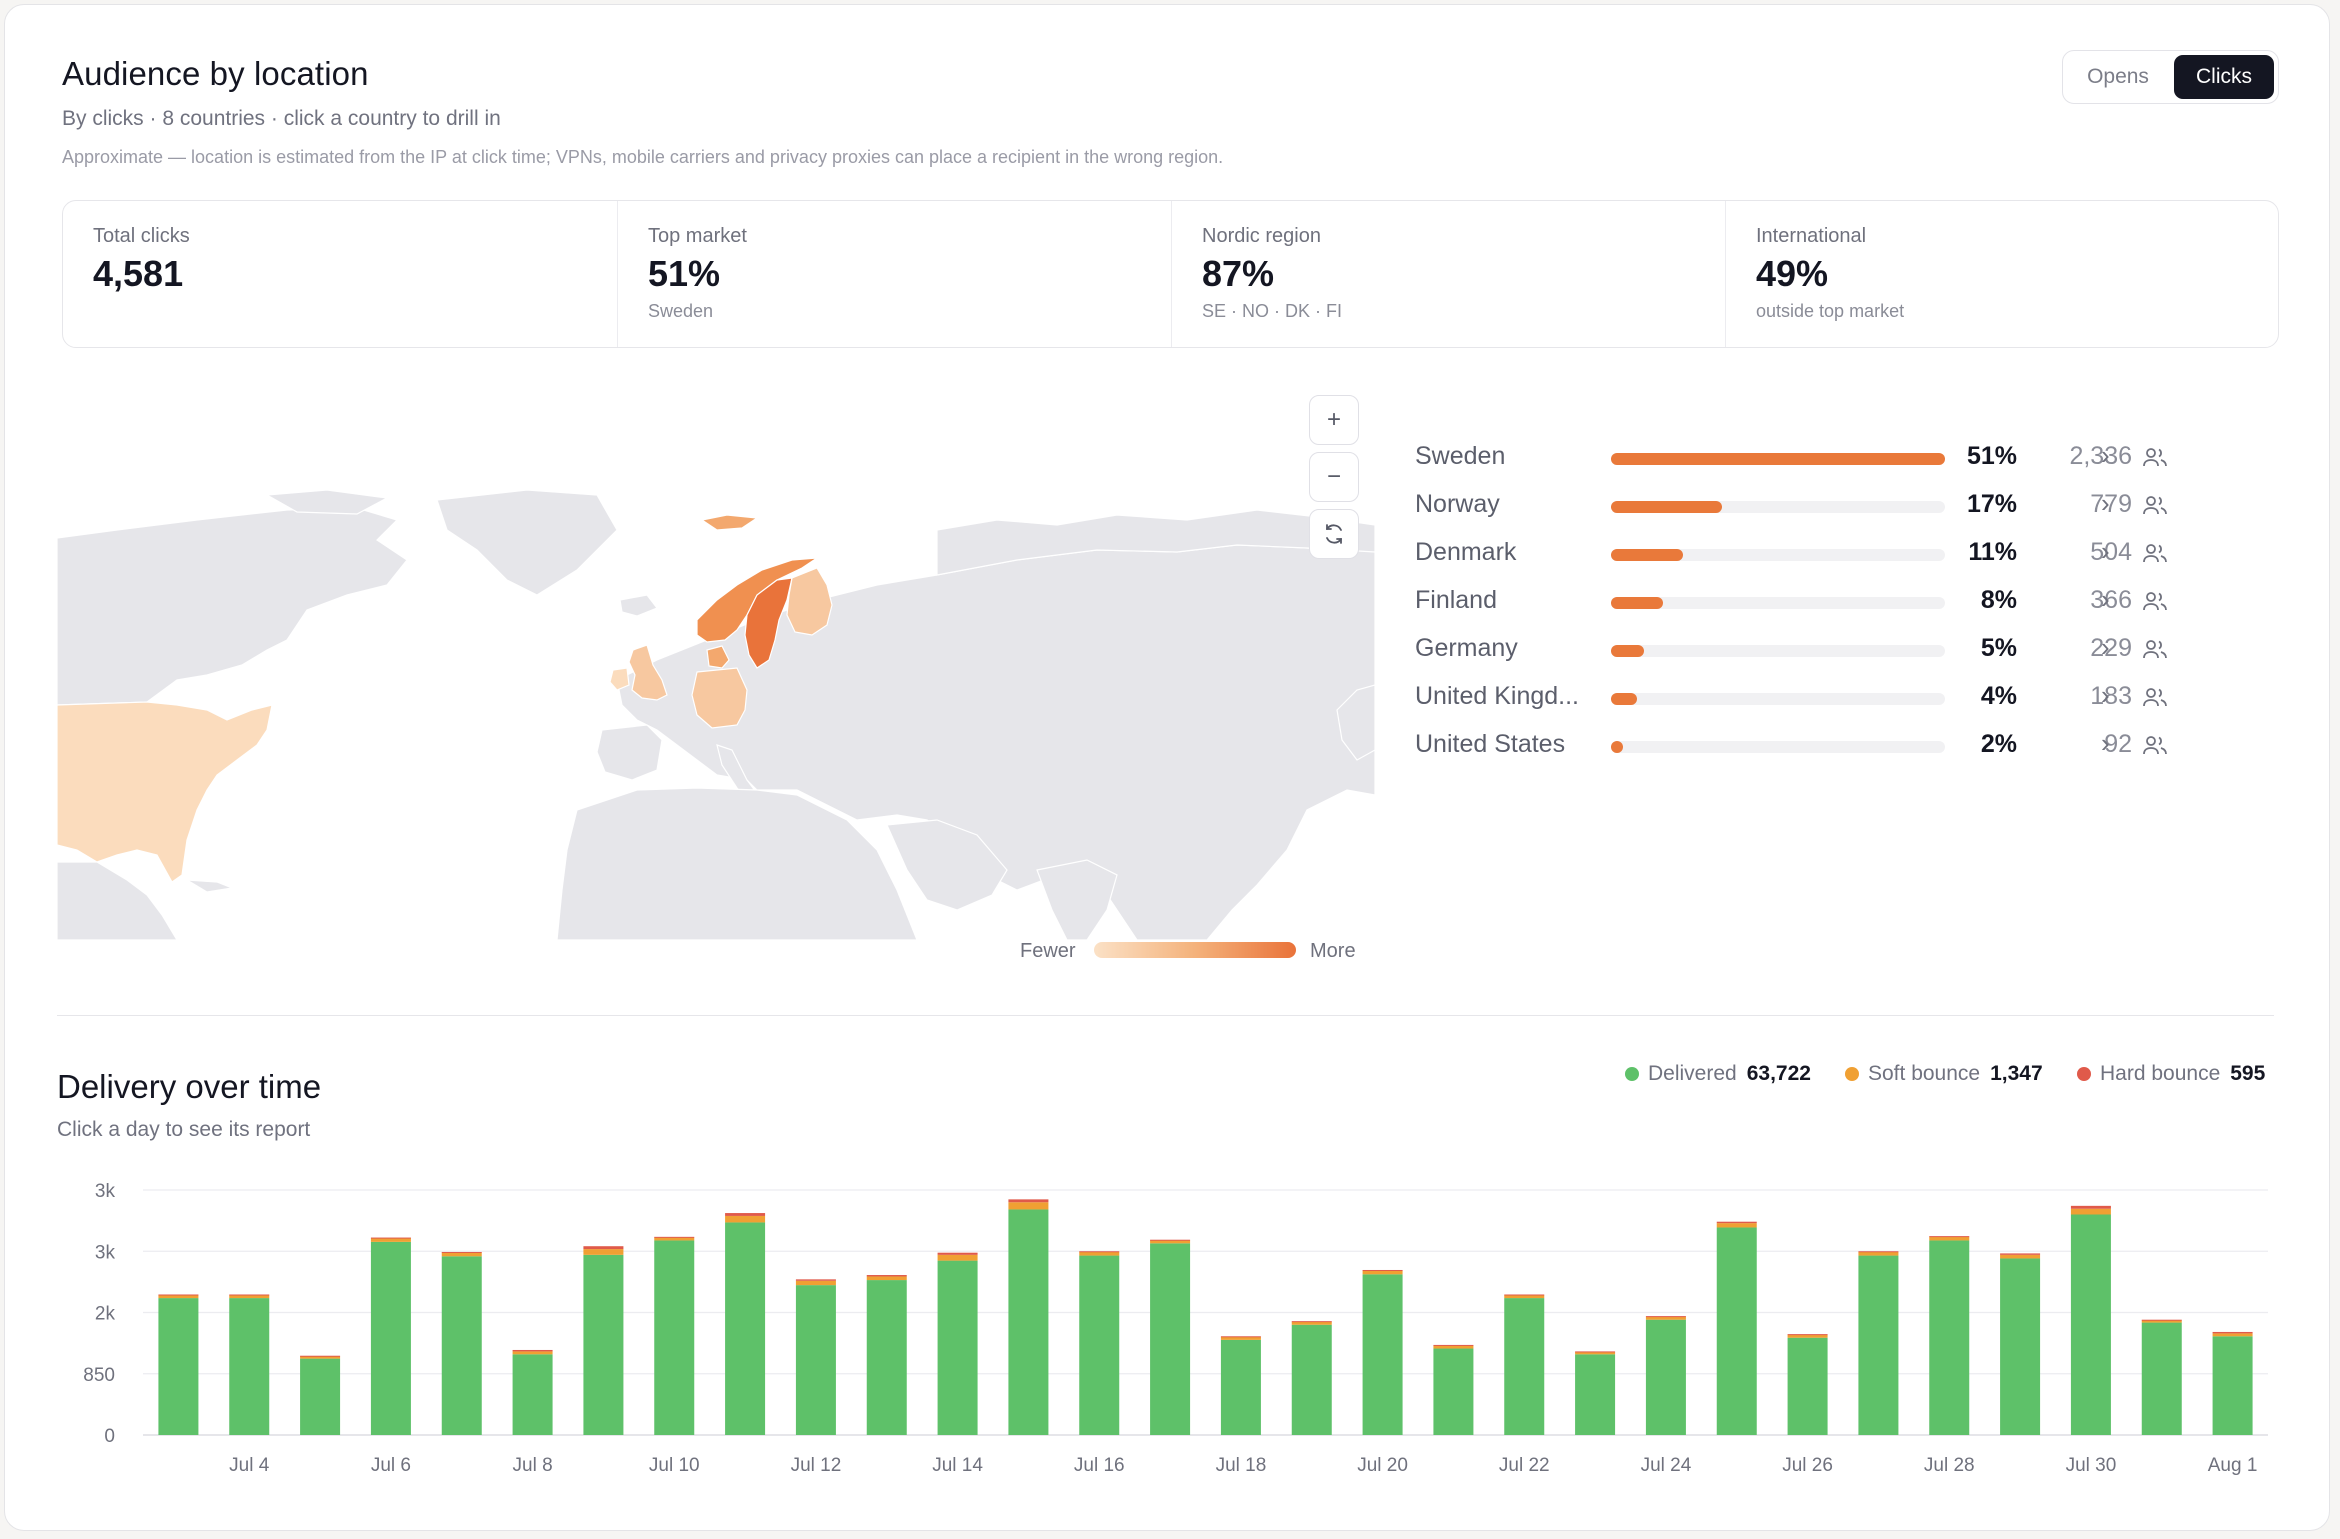 This screenshot has height=1539, width=2340. What do you see at coordinates (1334, 477) in the screenshot?
I see `zoom-out-button: −` at bounding box center [1334, 477].